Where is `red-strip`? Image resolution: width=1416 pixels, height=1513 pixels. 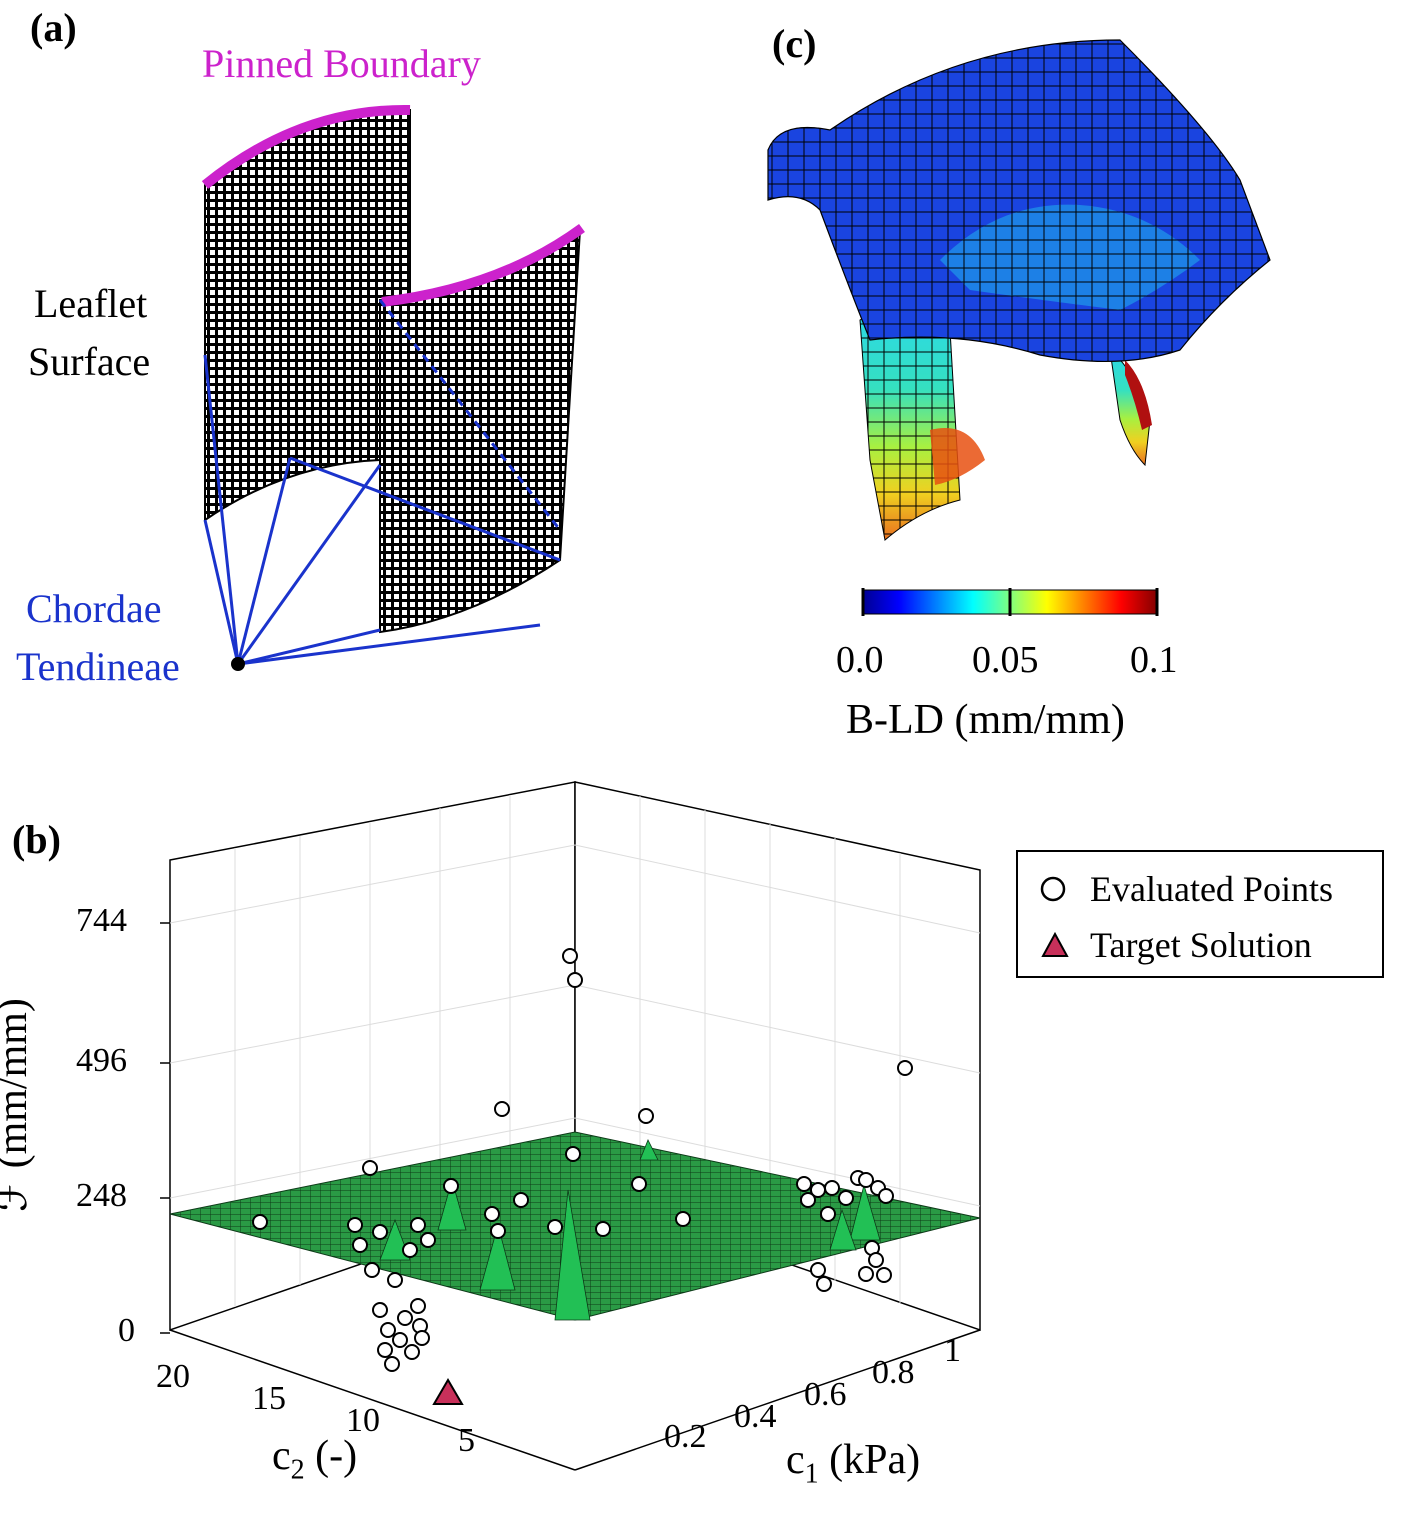
red-strip is located at coordinates (1138, 395).